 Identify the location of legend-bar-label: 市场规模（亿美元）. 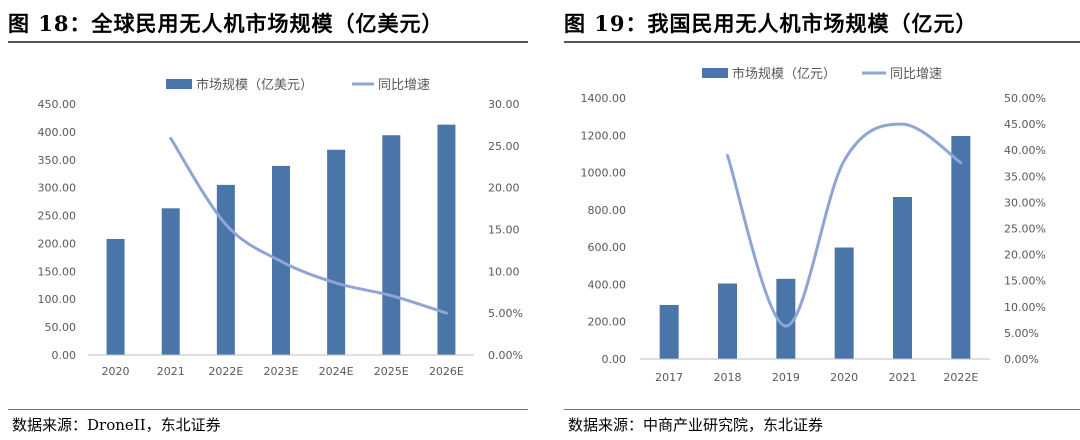
(254, 85).